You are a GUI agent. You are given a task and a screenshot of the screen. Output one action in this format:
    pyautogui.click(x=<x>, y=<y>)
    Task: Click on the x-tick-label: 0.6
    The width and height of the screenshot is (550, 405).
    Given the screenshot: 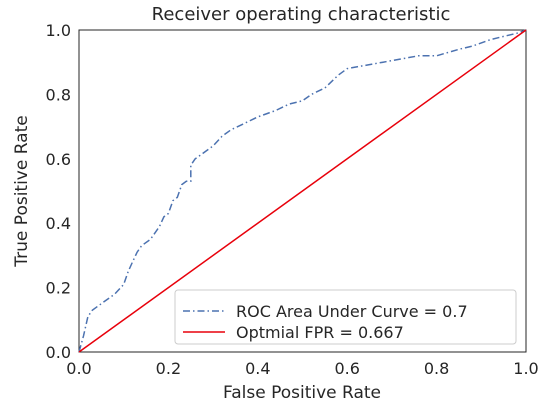 What is the action you would take?
    pyautogui.click(x=346, y=368)
    